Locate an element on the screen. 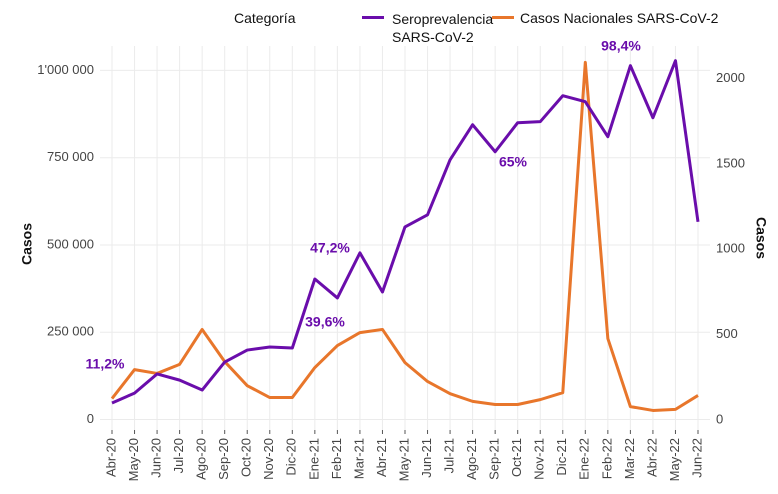 The width and height of the screenshot is (778, 494). y2-tick-label: 0 is located at coordinates (719, 419).